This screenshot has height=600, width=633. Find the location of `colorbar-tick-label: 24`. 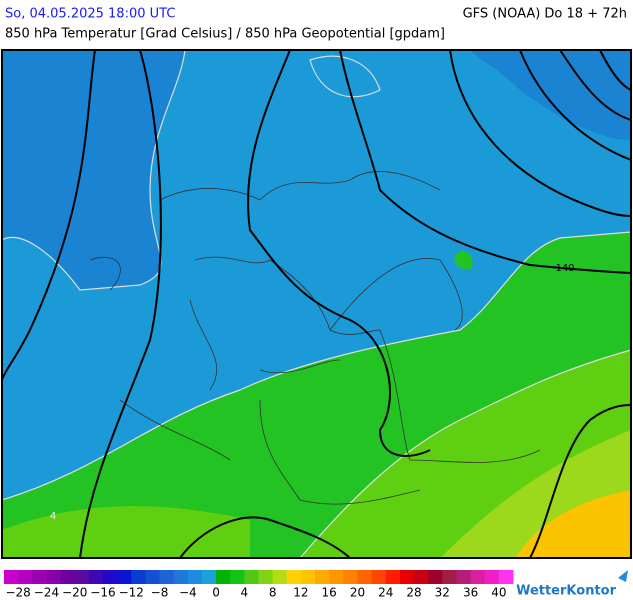

colorbar-tick-label: 24 is located at coordinates (385, 593).